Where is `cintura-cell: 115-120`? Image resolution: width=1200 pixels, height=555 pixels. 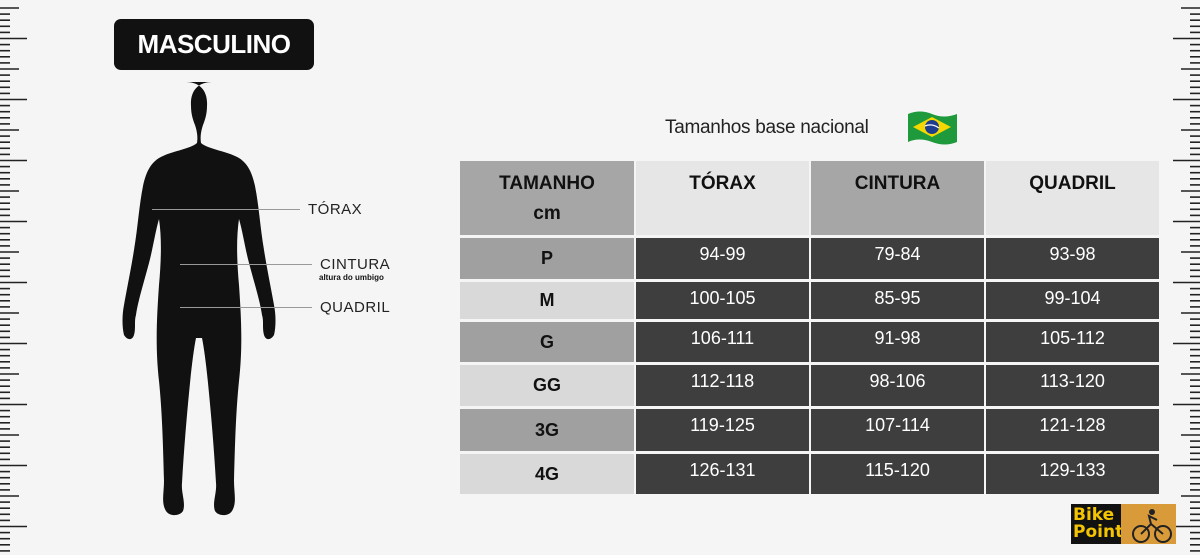
cintura-cell: 115-120 is located at coordinates (897, 474).